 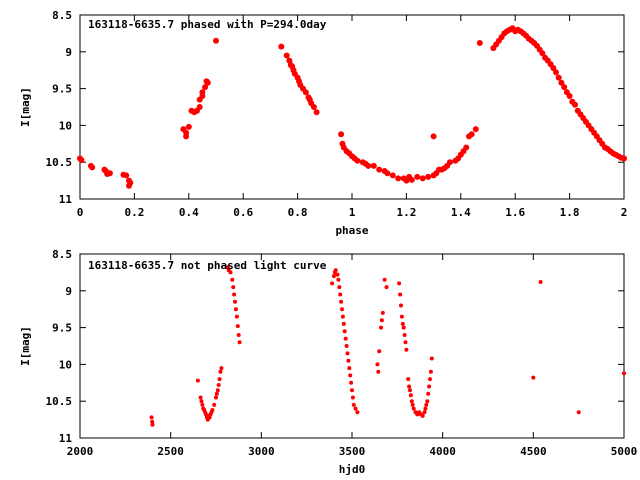 I want to click on y-tick-label: 11, so click(x=66, y=199).